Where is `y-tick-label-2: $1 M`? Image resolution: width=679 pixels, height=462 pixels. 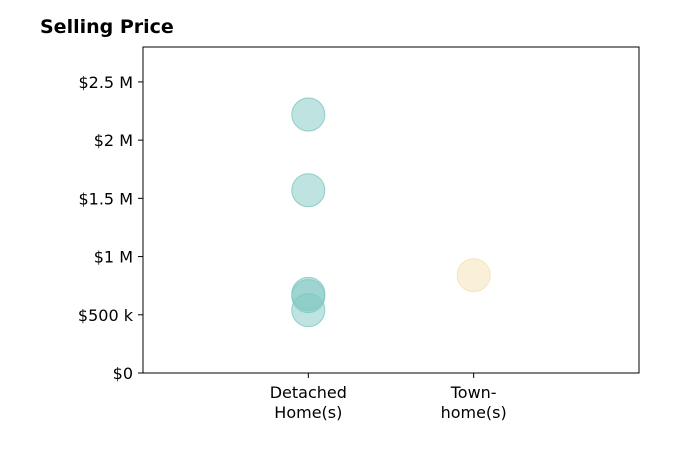
y-tick-label-2: $1 M is located at coordinates (113, 257).